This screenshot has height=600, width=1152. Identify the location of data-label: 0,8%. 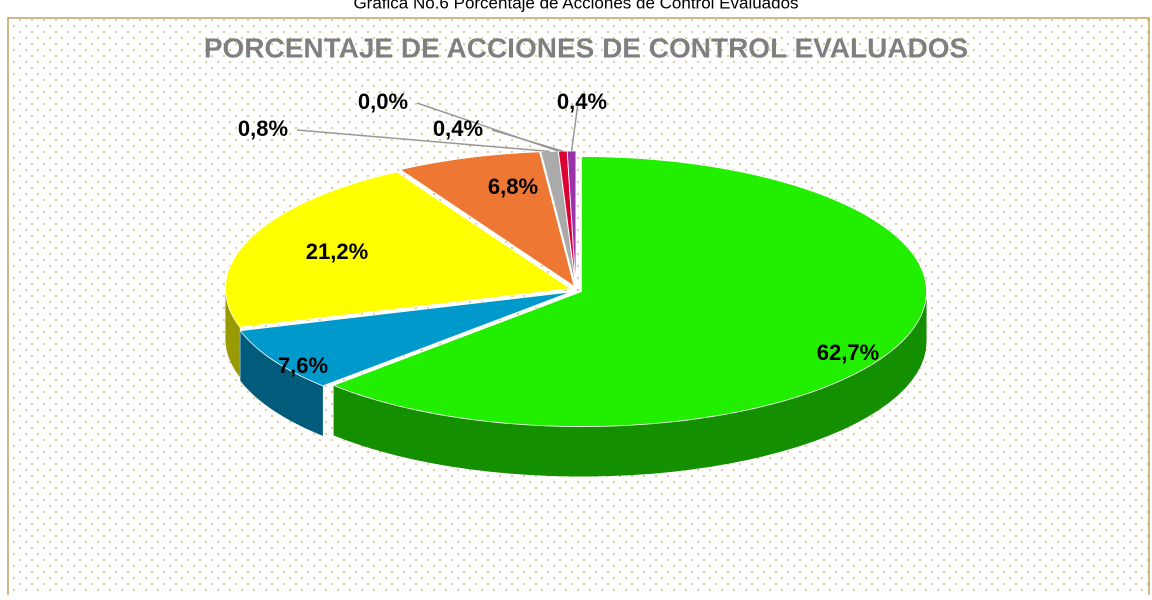
(263, 128).